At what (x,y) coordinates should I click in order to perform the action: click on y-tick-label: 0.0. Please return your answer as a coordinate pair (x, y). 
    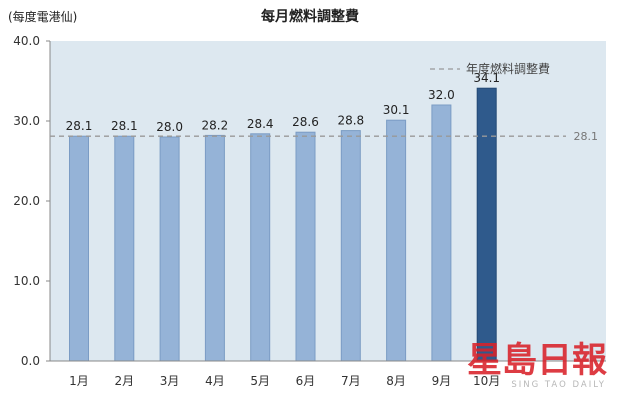
    Looking at the image, I should click on (30, 361).